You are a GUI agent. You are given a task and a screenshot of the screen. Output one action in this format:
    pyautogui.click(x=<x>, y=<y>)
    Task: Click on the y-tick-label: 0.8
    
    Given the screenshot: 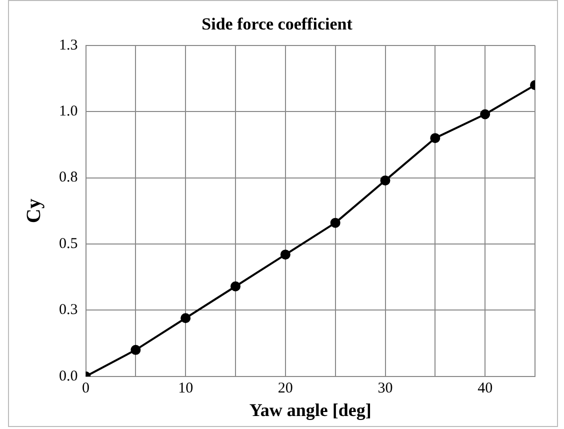 What is the action you would take?
    pyautogui.click(x=68, y=178)
    